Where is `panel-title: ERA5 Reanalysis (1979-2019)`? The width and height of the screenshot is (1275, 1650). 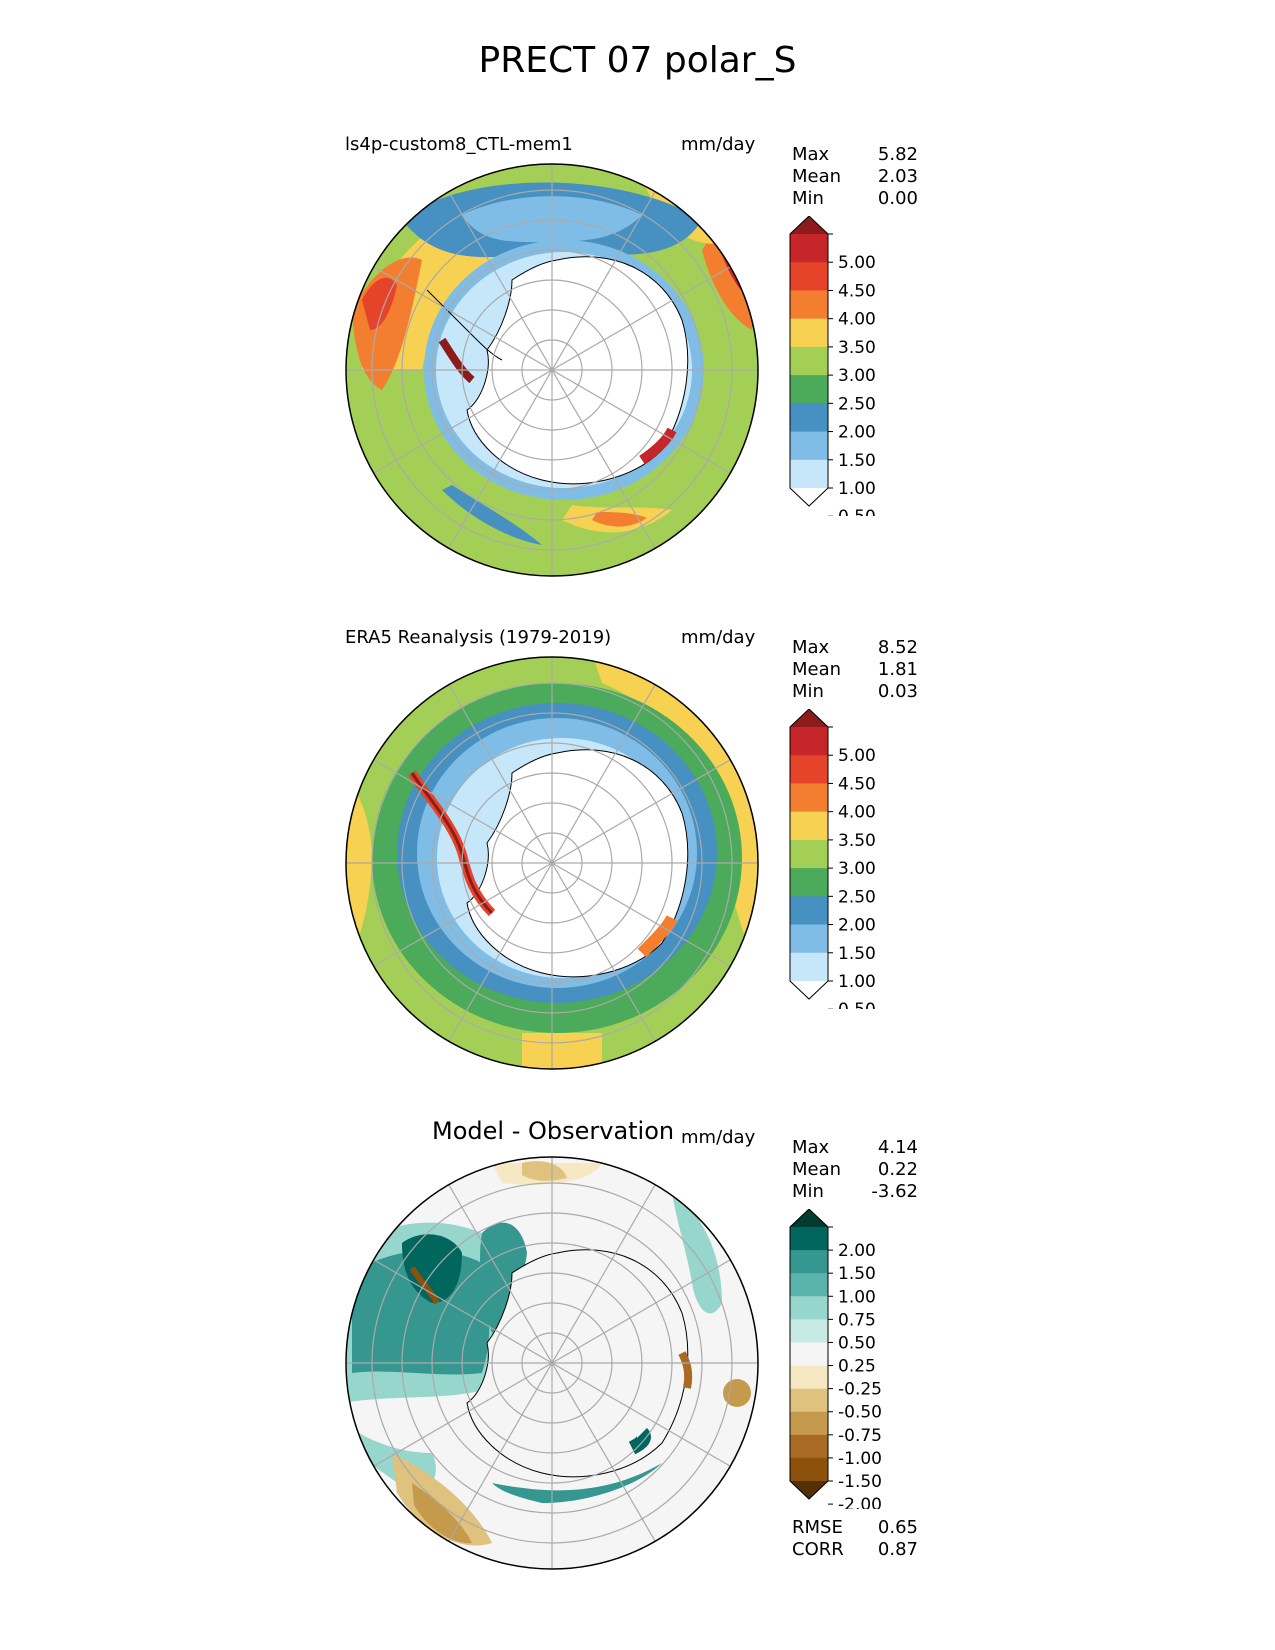
panel-title: ERA5 Reanalysis (1979-2019) is located at coordinates (478, 637).